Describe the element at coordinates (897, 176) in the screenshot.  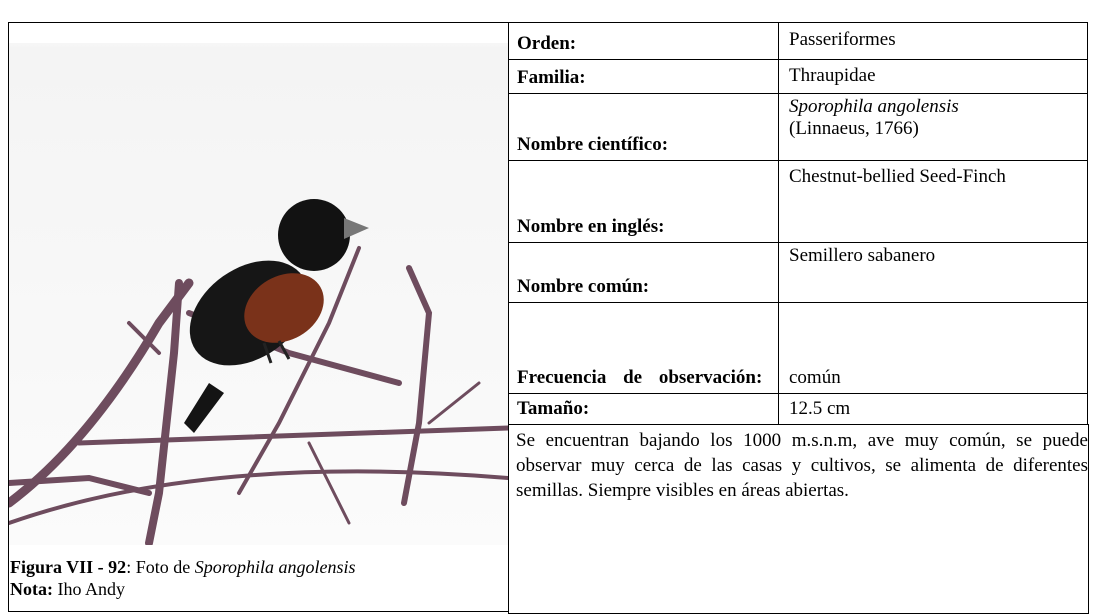
I see `row-value: Chestnut-bellied Seed-Finch` at that location.